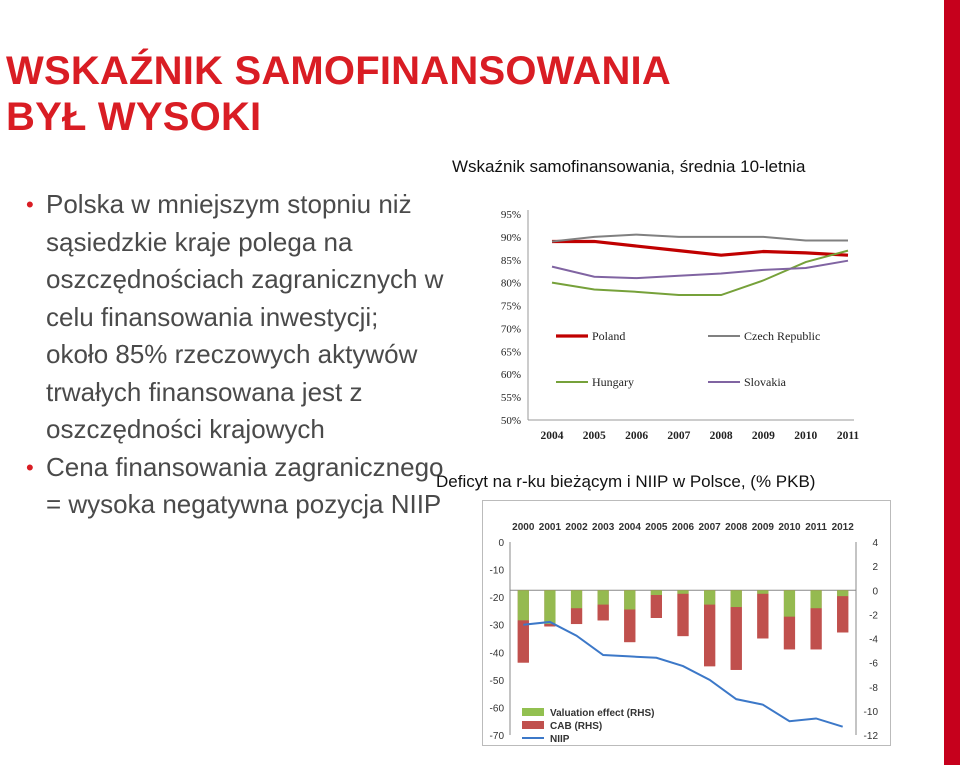  Describe the element at coordinates (523, 527) in the screenshot. I see `x-tick-label: 2000` at that location.